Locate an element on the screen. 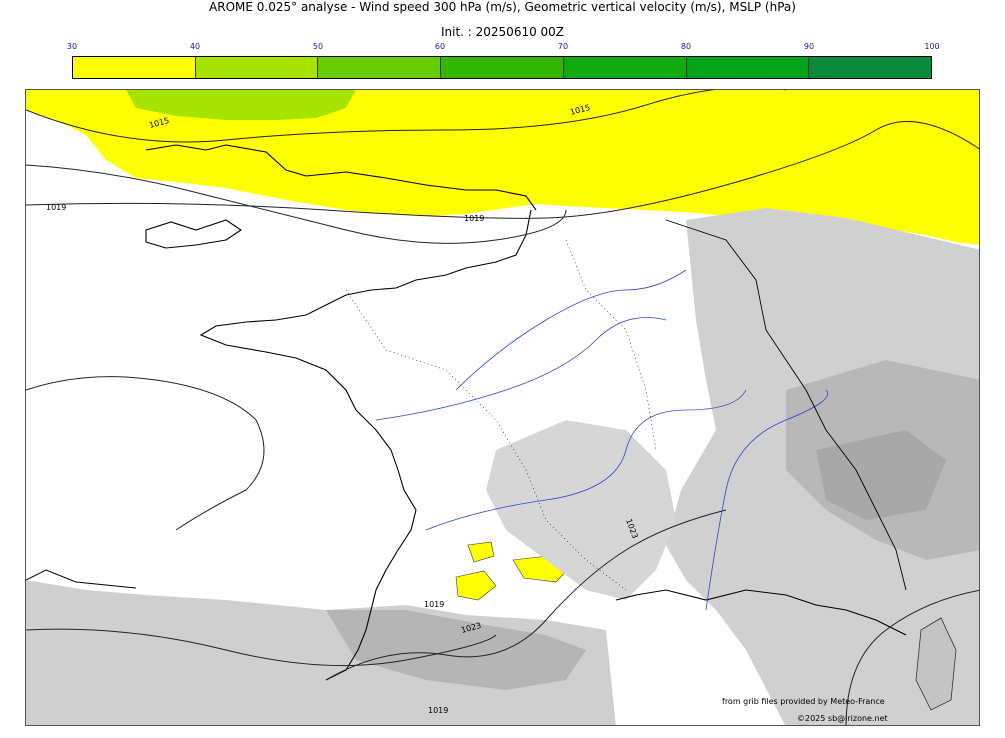 The height and width of the screenshot is (738, 1005). country-border is located at coordinates (786, 405).